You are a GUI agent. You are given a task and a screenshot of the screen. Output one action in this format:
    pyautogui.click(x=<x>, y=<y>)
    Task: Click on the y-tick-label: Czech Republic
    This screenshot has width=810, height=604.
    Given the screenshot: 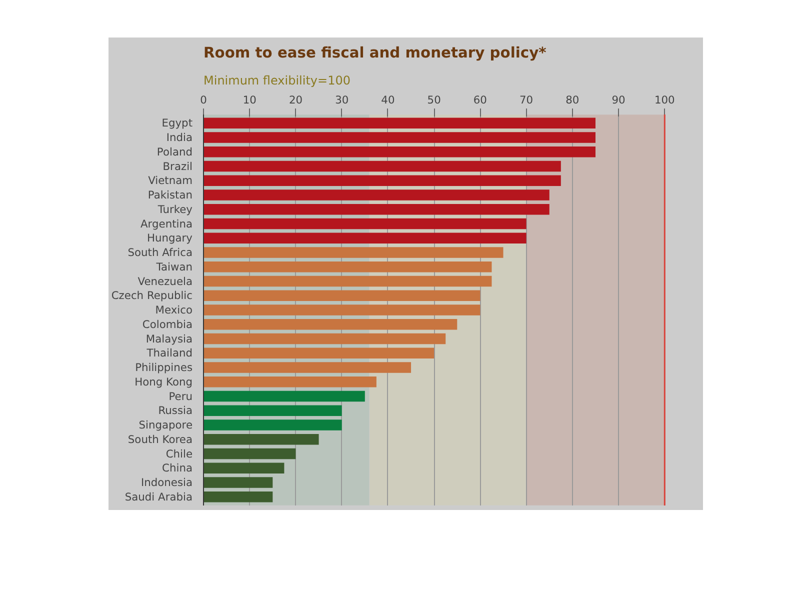 What is the action you would take?
    pyautogui.click(x=152, y=295)
    